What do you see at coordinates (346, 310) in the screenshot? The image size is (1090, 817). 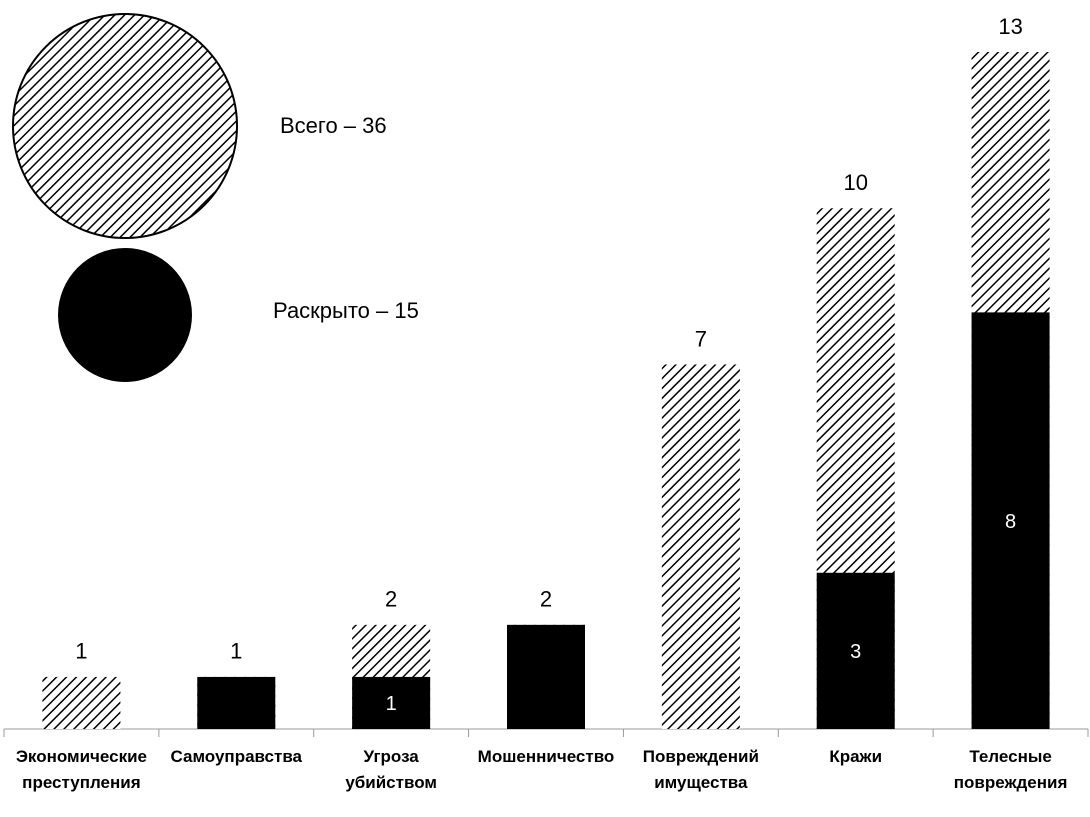 I see `legend-label: Раскрыто – 15` at bounding box center [346, 310].